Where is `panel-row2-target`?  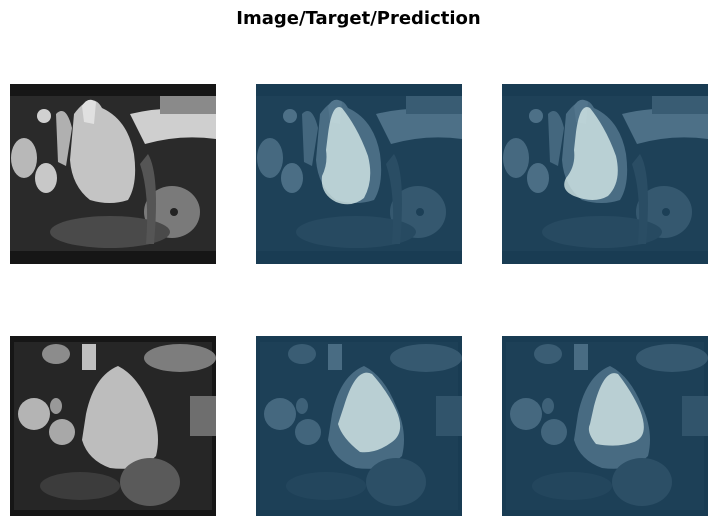 panel-row2-target is located at coordinates (359, 426).